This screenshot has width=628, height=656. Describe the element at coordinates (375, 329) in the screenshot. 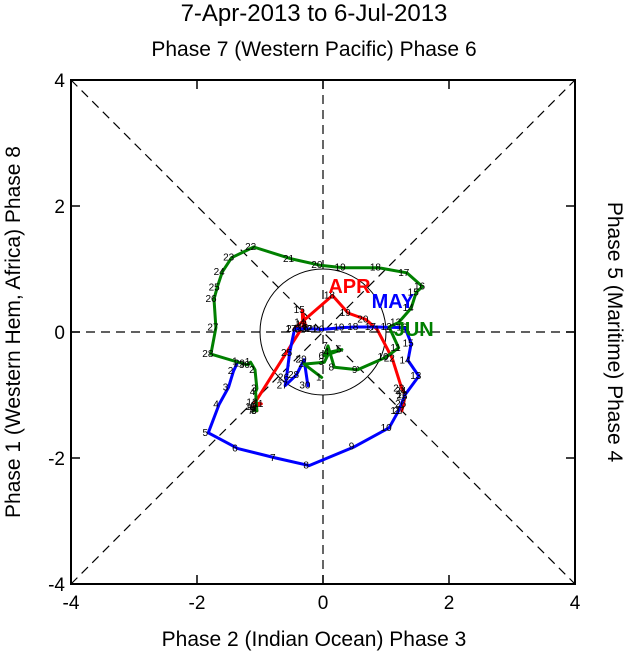

I see `day-label-apr: 21` at that location.